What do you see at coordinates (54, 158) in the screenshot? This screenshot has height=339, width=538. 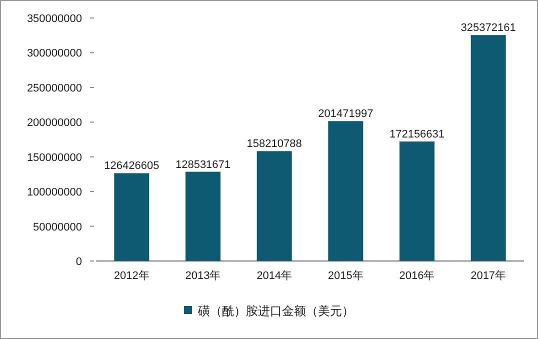 I see `y-tick-label: 150000000` at bounding box center [54, 158].